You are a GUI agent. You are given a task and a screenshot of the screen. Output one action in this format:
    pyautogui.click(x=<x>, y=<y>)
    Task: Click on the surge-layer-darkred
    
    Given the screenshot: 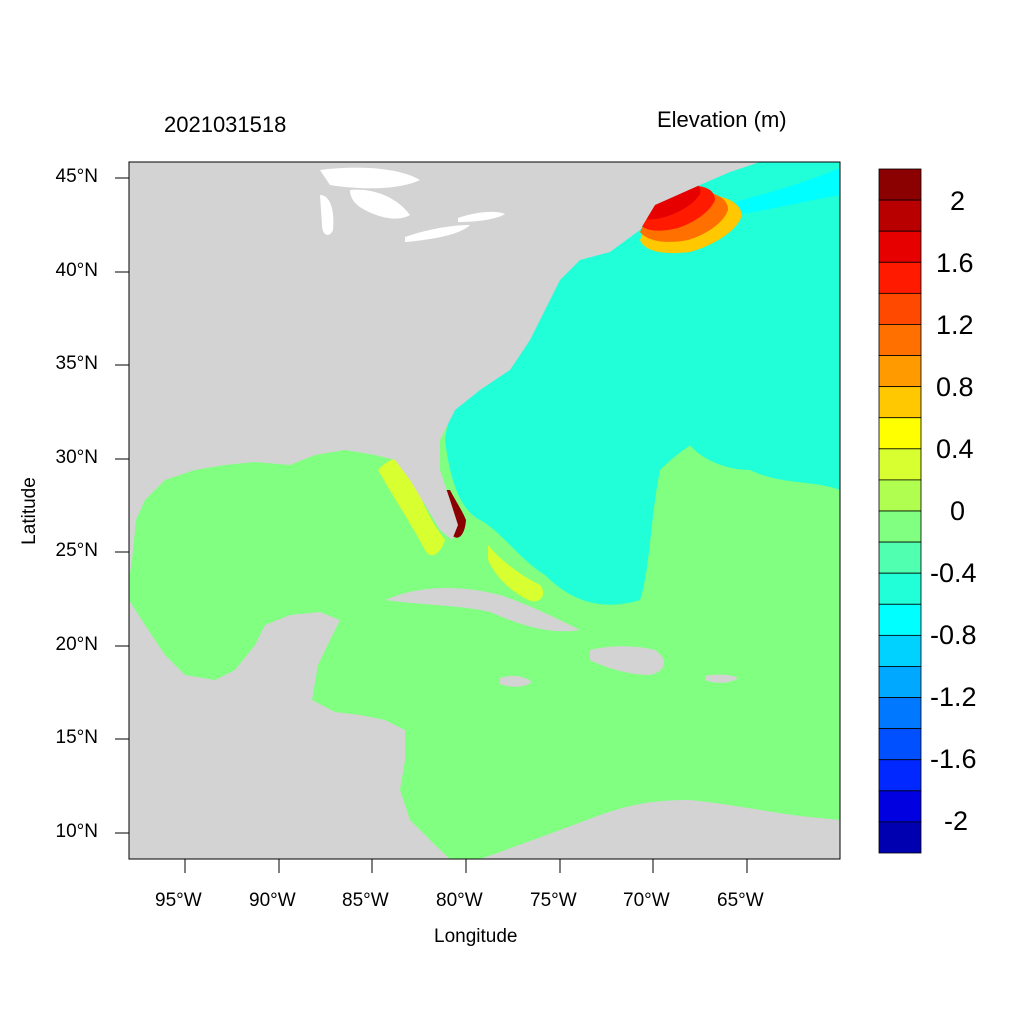 What is the action you would take?
    pyautogui.click(x=671, y=201)
    